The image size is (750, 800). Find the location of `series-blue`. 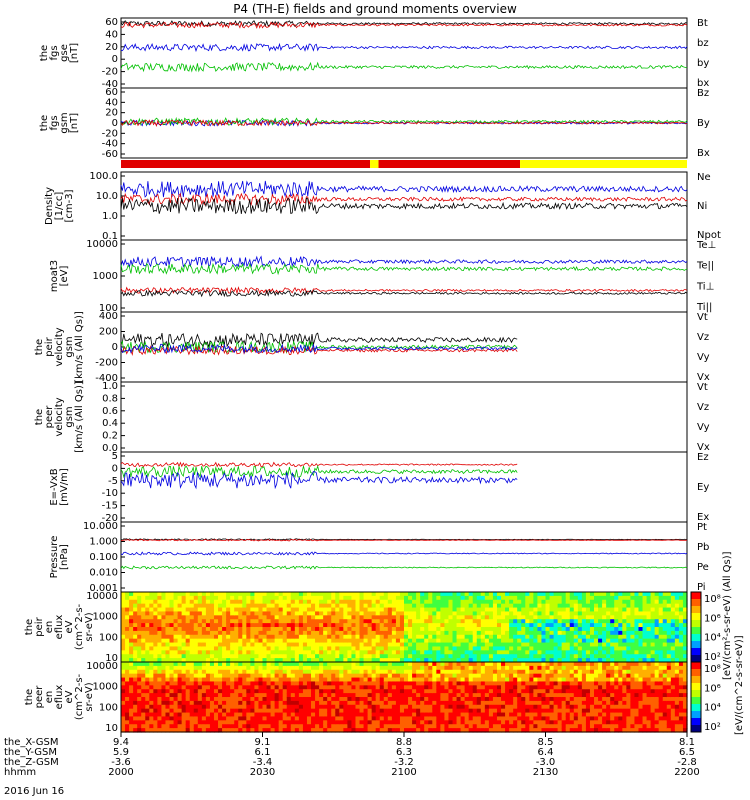

series-blue is located at coordinates (404, 553).